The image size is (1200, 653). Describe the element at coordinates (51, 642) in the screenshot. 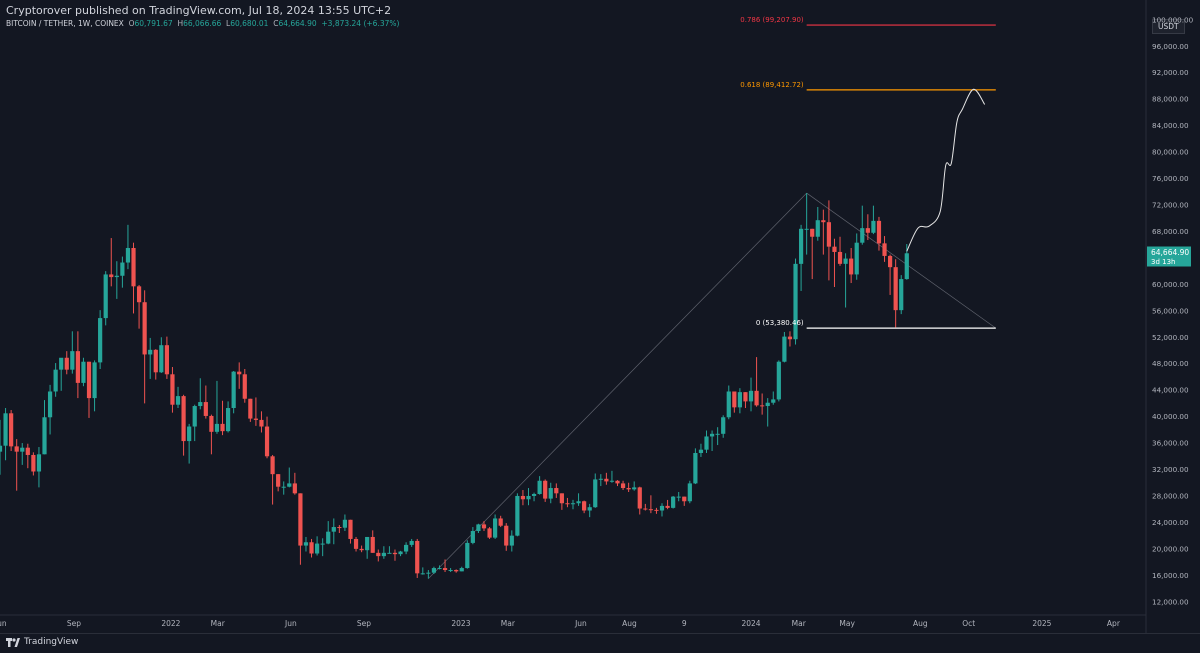

I see `tradingview-brand: TradingView` at that location.